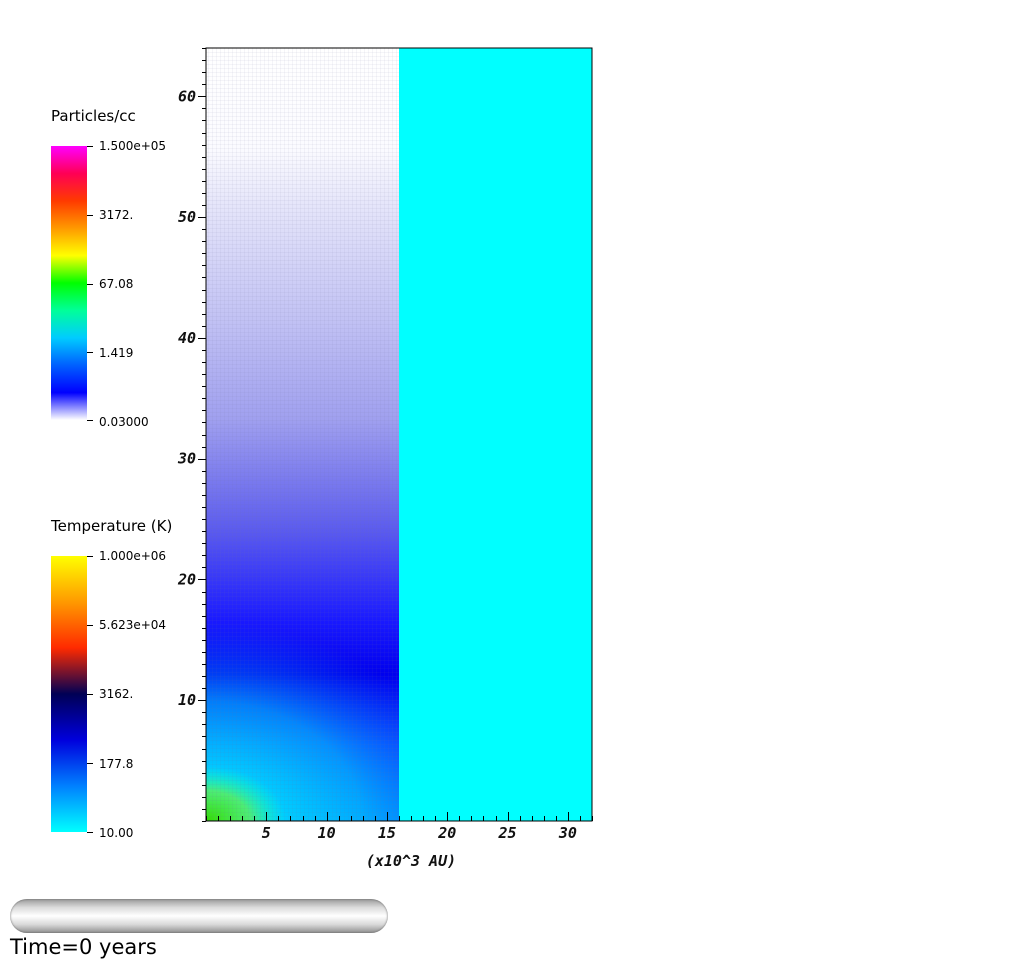 Image resolution: width=1027 pixels, height=967 pixels. Describe the element at coordinates (327, 833) in the screenshot. I see `x-tick-label-1: 10` at that location.